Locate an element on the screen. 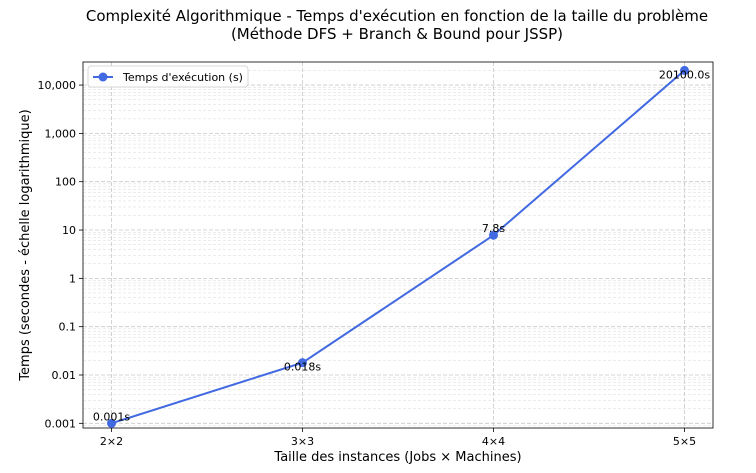 The width and height of the screenshot is (756, 473). x-axis-label: Taille des instances (Jobs × Machines) is located at coordinates (397, 457).